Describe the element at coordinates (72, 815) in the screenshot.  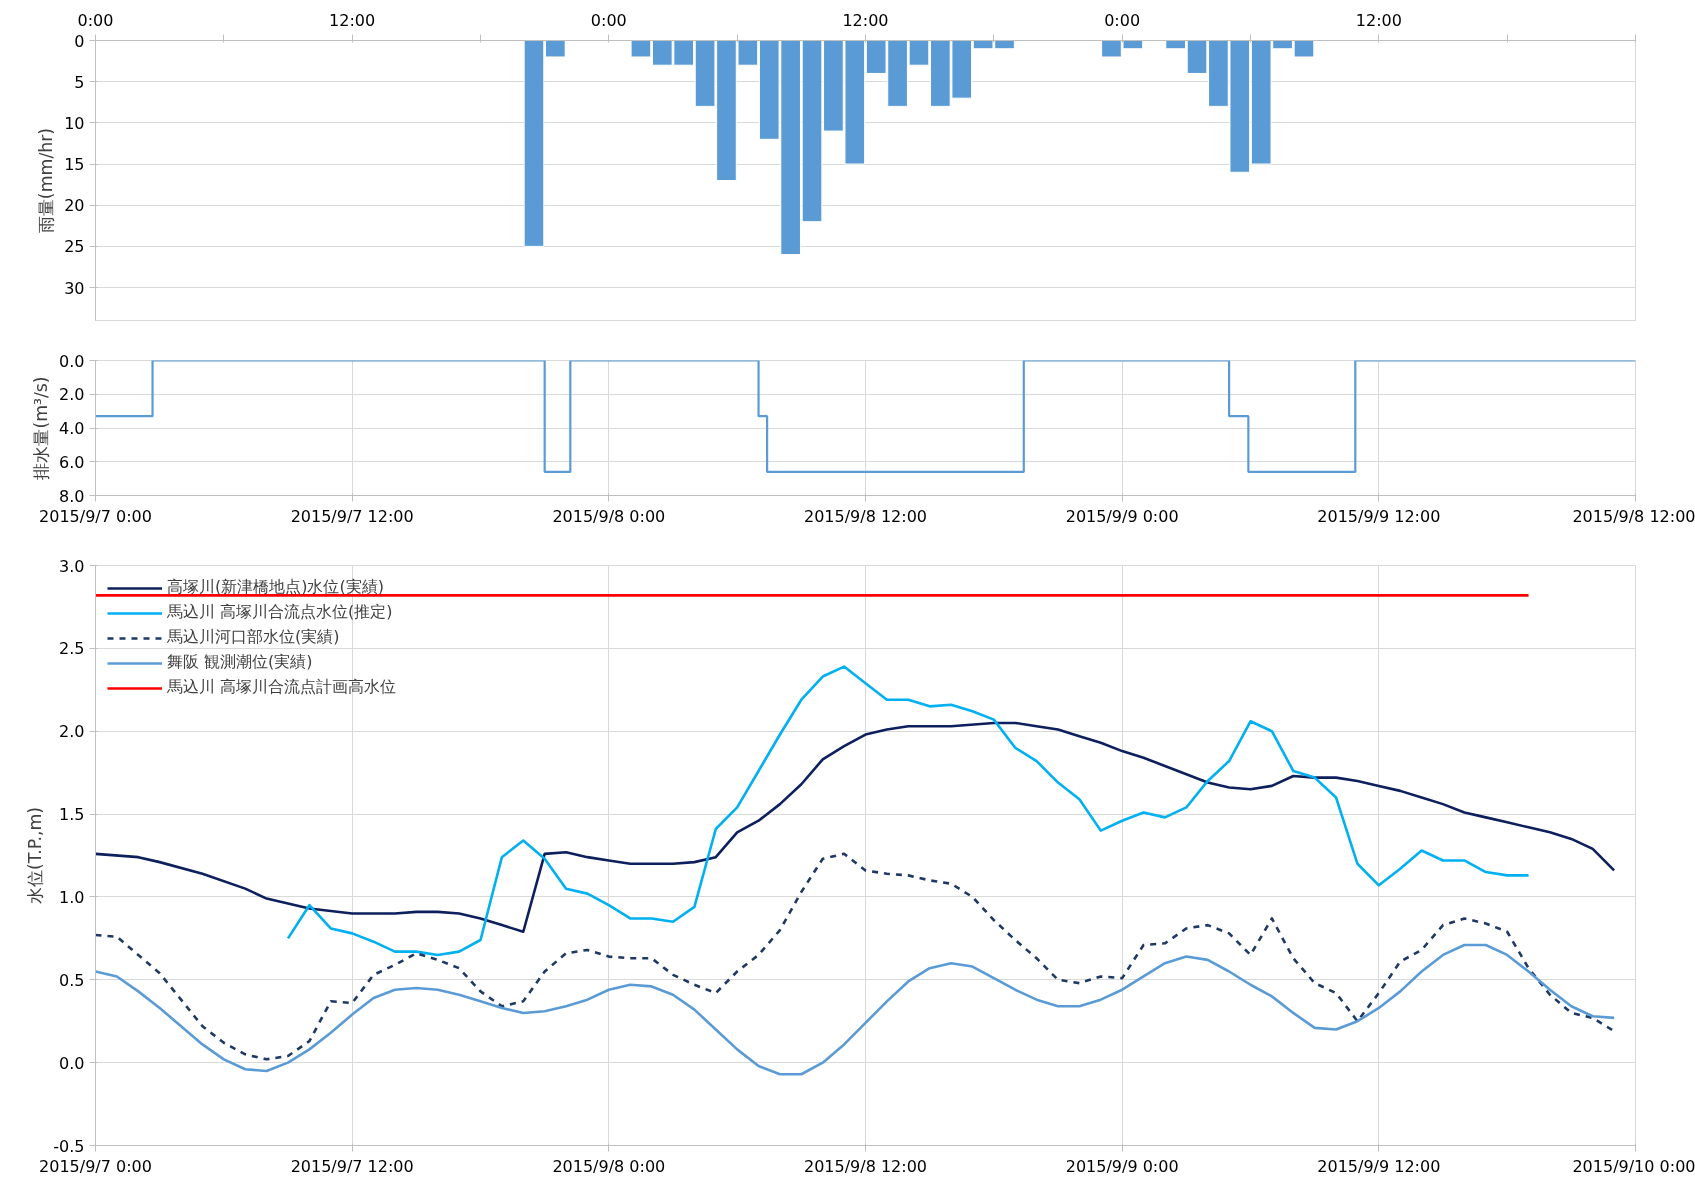
I see `y-tick-label: 1.5` at that location.